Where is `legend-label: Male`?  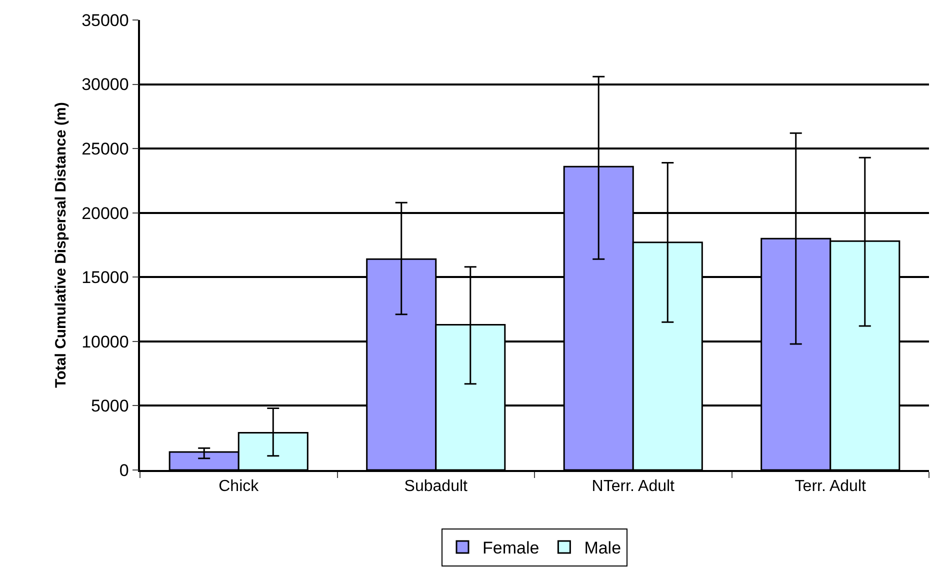 legend-label: Male is located at coordinates (603, 548).